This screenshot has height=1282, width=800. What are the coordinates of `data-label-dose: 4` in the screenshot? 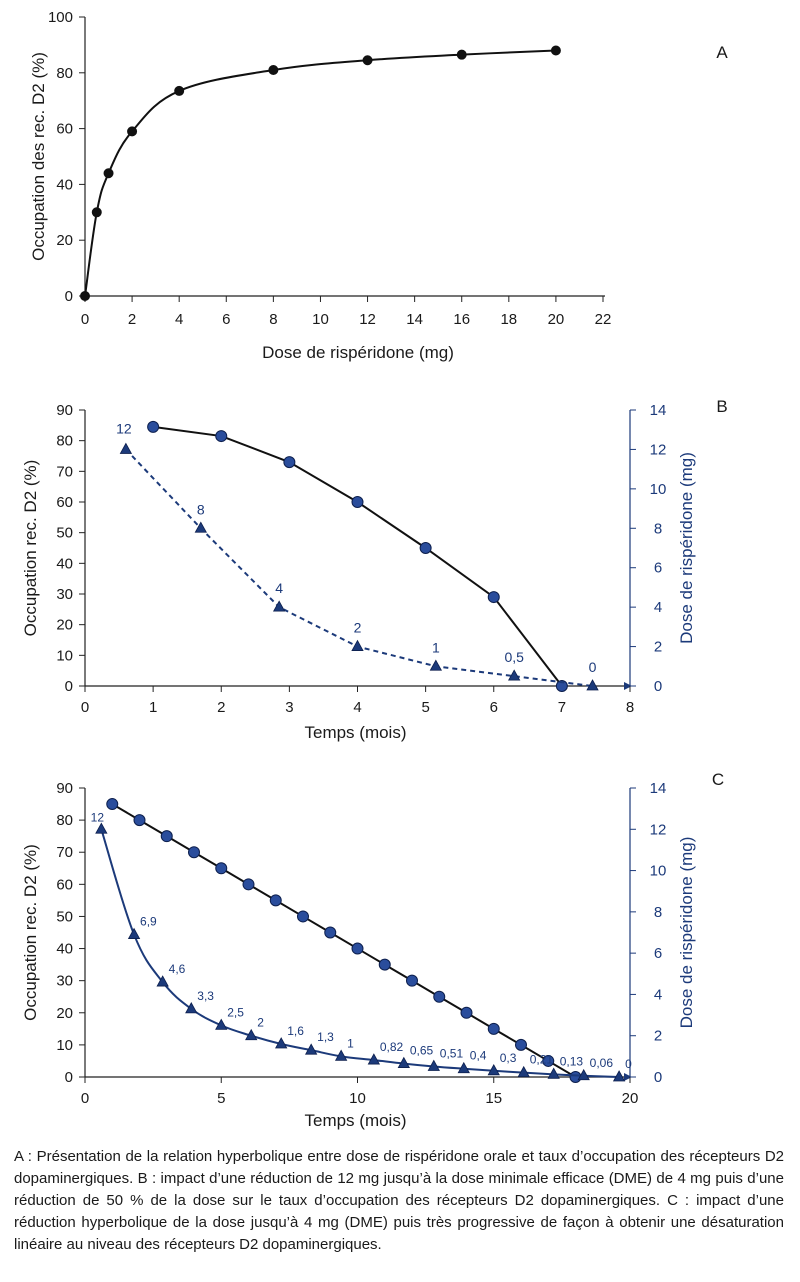 It's located at (279, 588).